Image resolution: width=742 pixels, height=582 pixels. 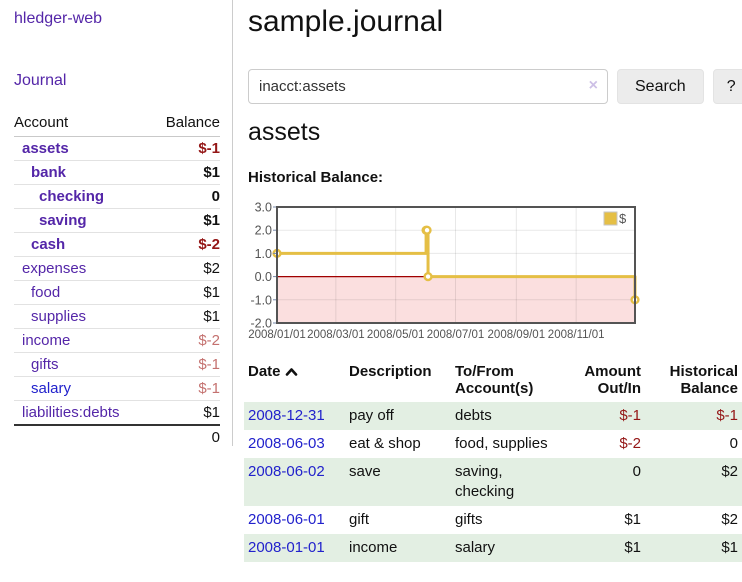 I want to click on x-axis-tick-label: 2008/07/01, so click(x=456, y=335).